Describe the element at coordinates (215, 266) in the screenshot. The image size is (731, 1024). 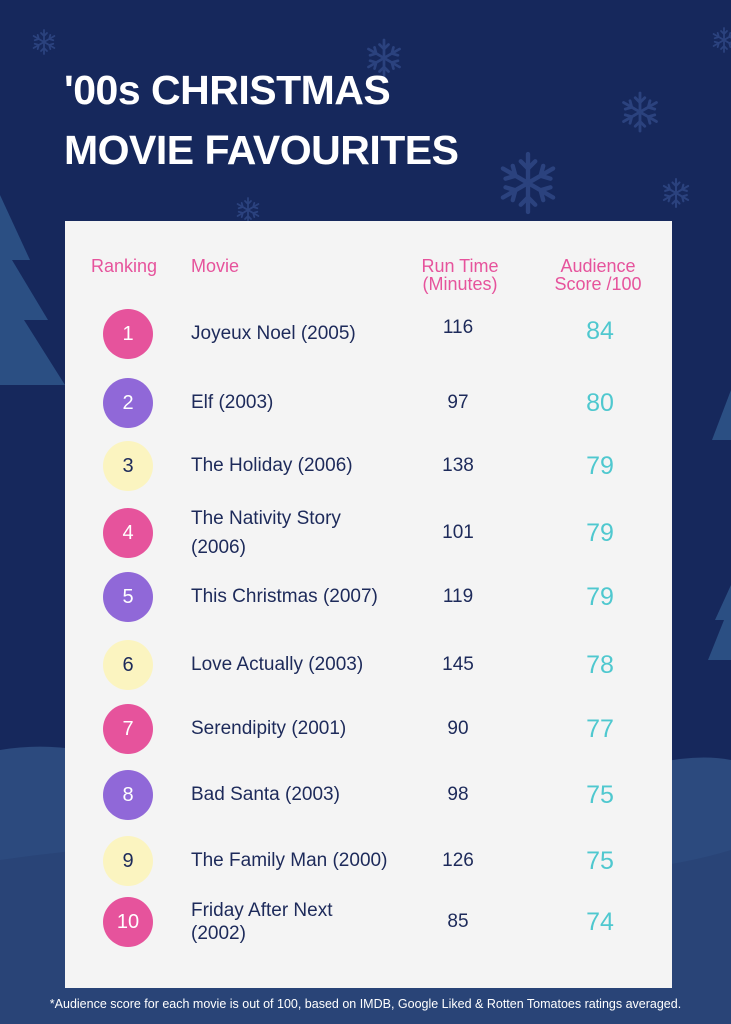
I see `header-movie: Movie` at that location.